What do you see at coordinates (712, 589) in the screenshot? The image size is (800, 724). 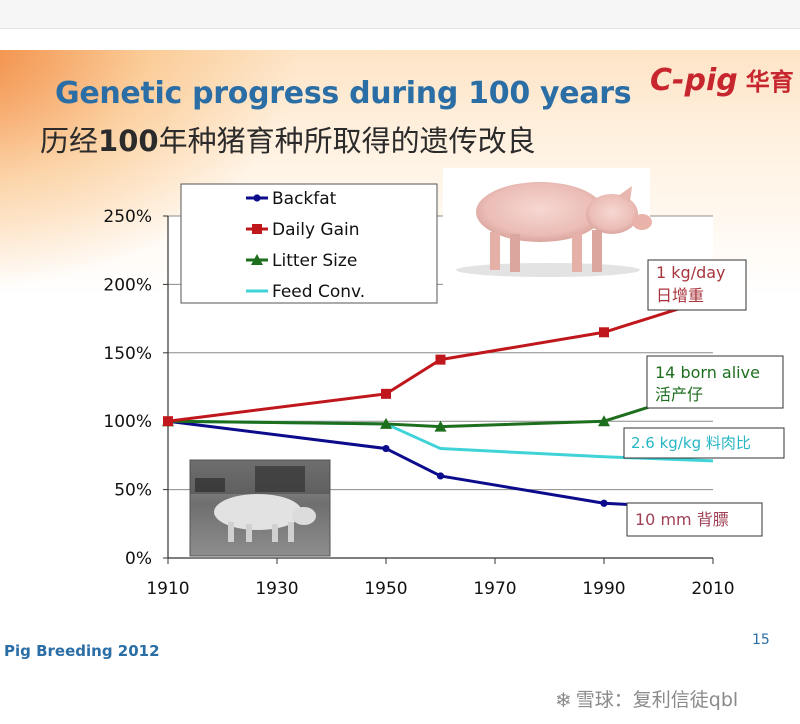 I see `x-tick-label: 2010` at bounding box center [712, 589].